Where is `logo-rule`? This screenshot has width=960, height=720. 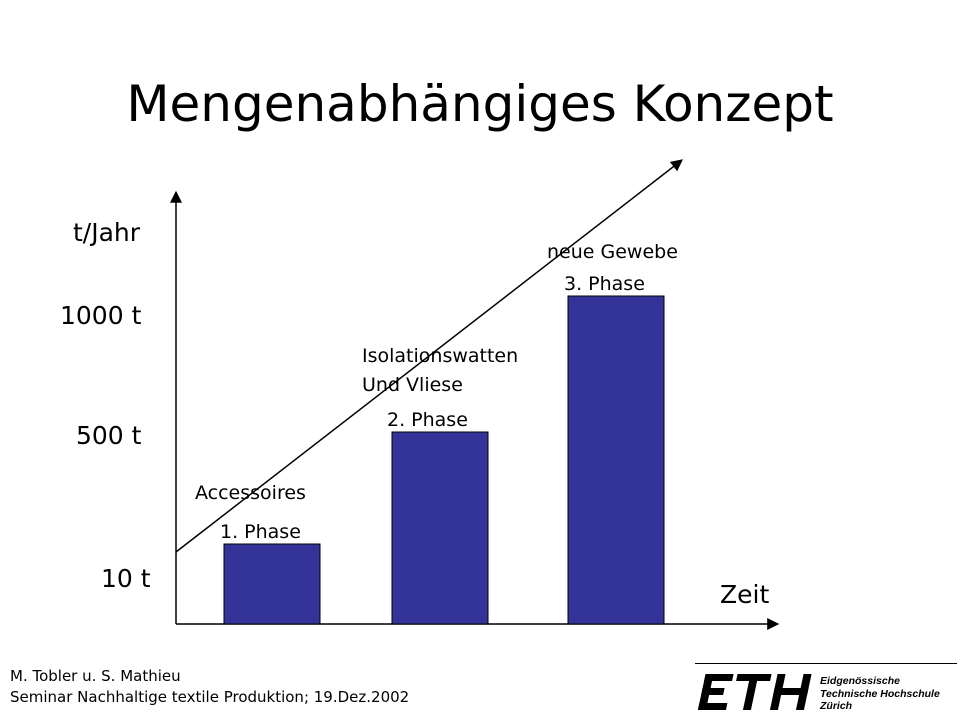 logo-rule is located at coordinates (826, 663).